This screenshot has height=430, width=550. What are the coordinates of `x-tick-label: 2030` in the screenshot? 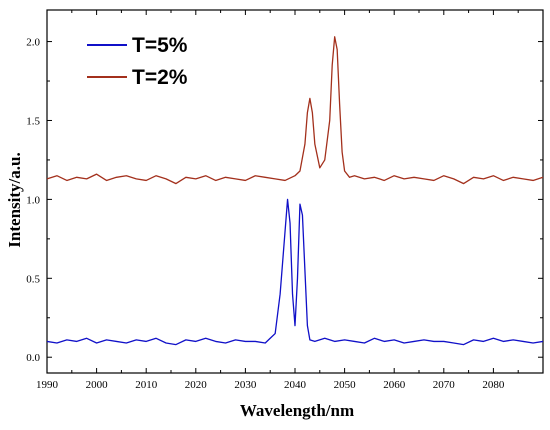 It's located at (245, 385).